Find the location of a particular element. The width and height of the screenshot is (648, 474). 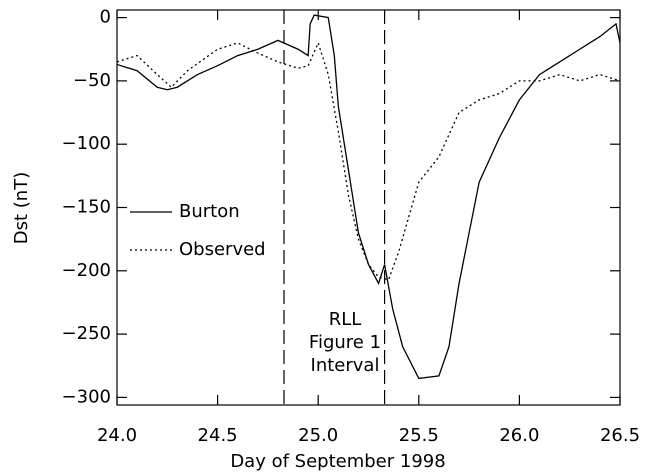

x-tick-label: 25.5 is located at coordinates (419, 435).